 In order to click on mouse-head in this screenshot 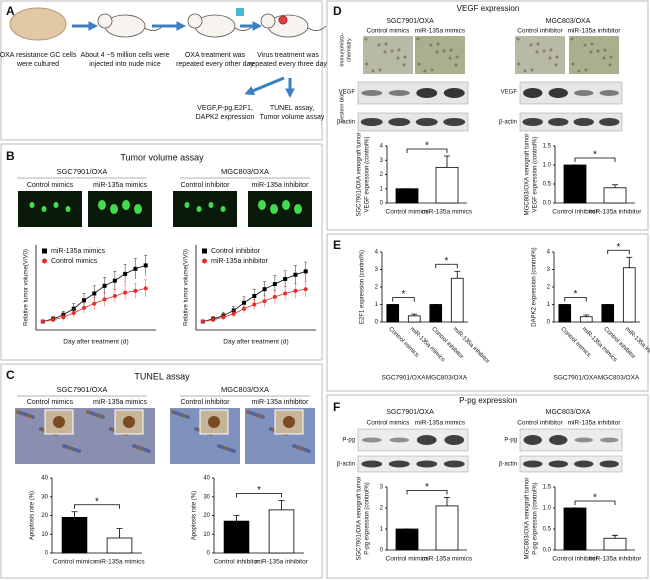, I will do `click(105, 21)`.